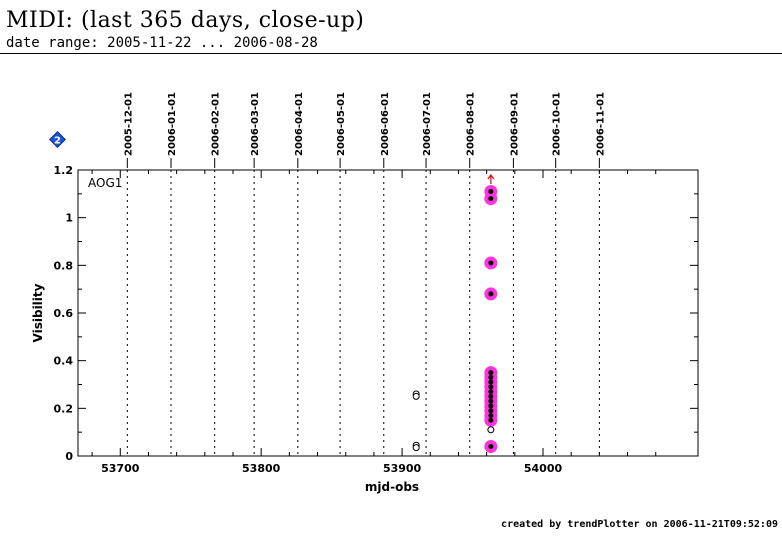  Describe the element at coordinates (392, 487) in the screenshot. I see `x-axis-label: mjd-obs` at that location.